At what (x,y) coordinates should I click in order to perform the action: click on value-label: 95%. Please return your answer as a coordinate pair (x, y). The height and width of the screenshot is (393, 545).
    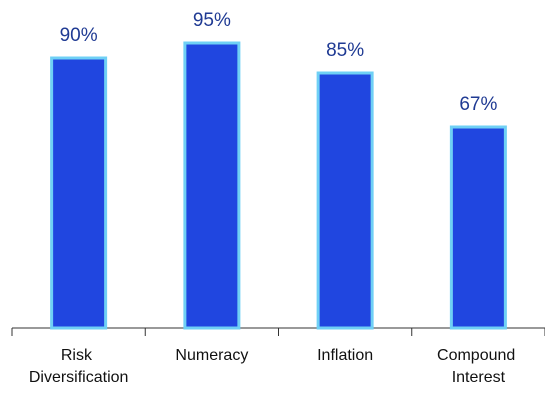
    Looking at the image, I should click on (212, 20).